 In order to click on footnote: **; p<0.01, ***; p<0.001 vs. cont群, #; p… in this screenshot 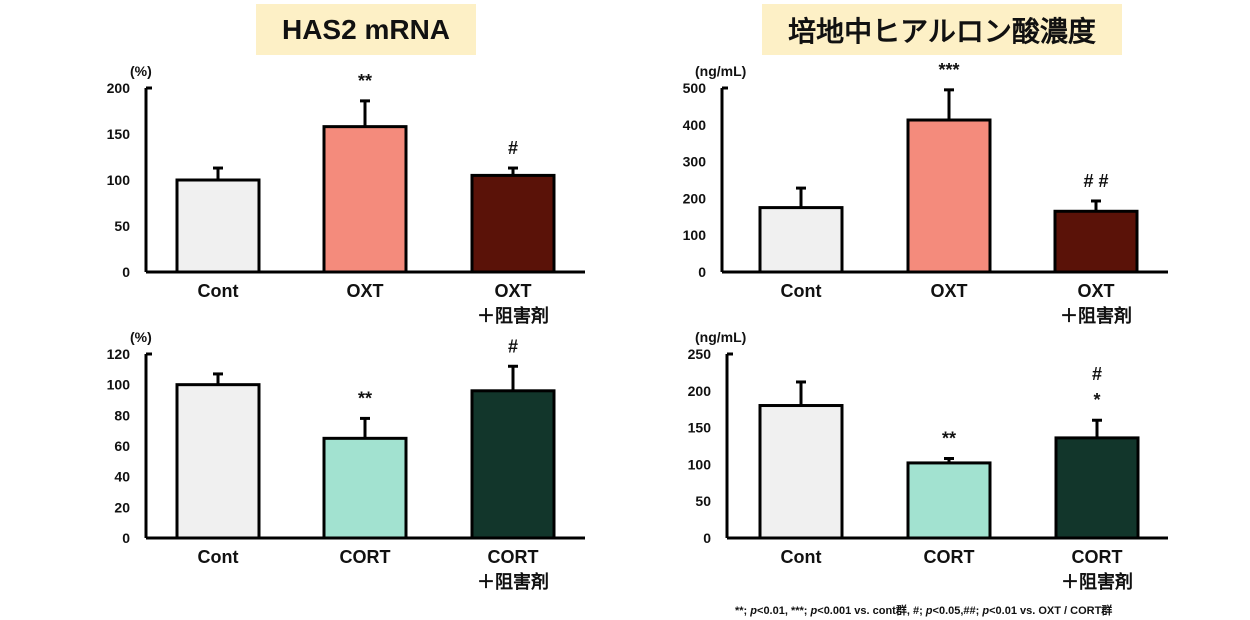, I will do `click(924, 611)`.